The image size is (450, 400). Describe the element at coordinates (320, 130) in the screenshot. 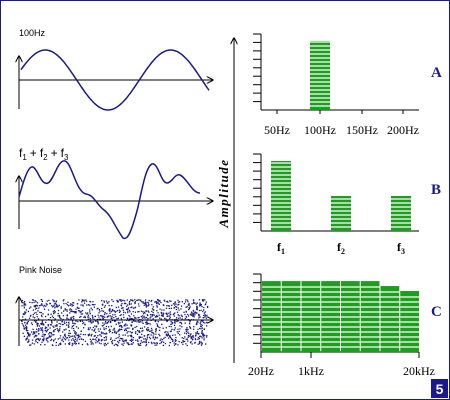

I see `x-tick-label: 100Hz` at that location.